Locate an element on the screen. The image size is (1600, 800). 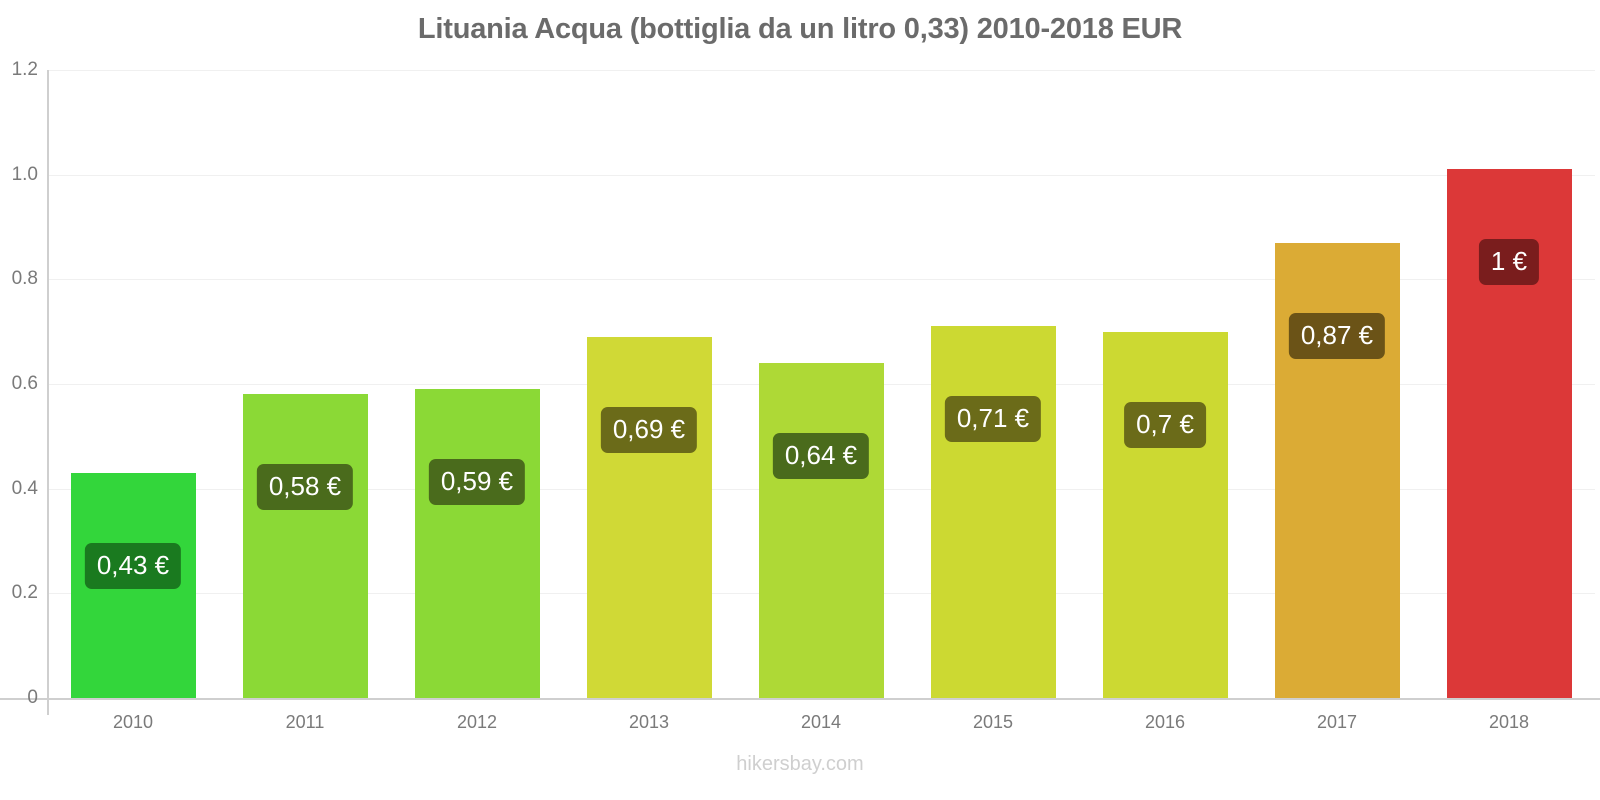
x-axis-tick-label: 2013 is located at coordinates (649, 722).